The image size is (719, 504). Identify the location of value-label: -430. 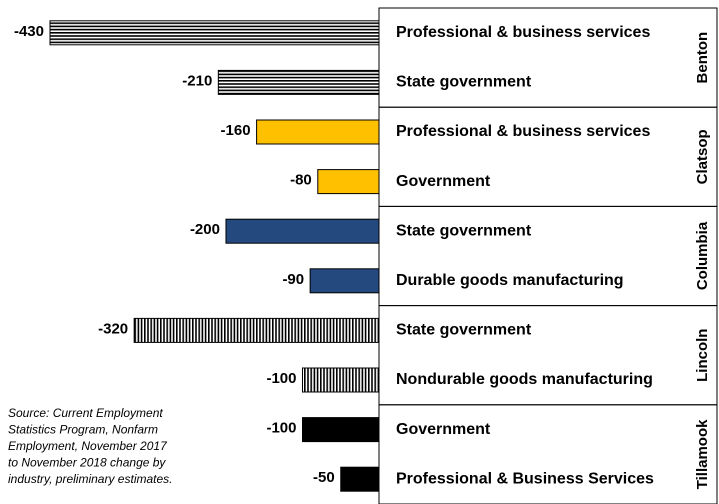
(29, 31).